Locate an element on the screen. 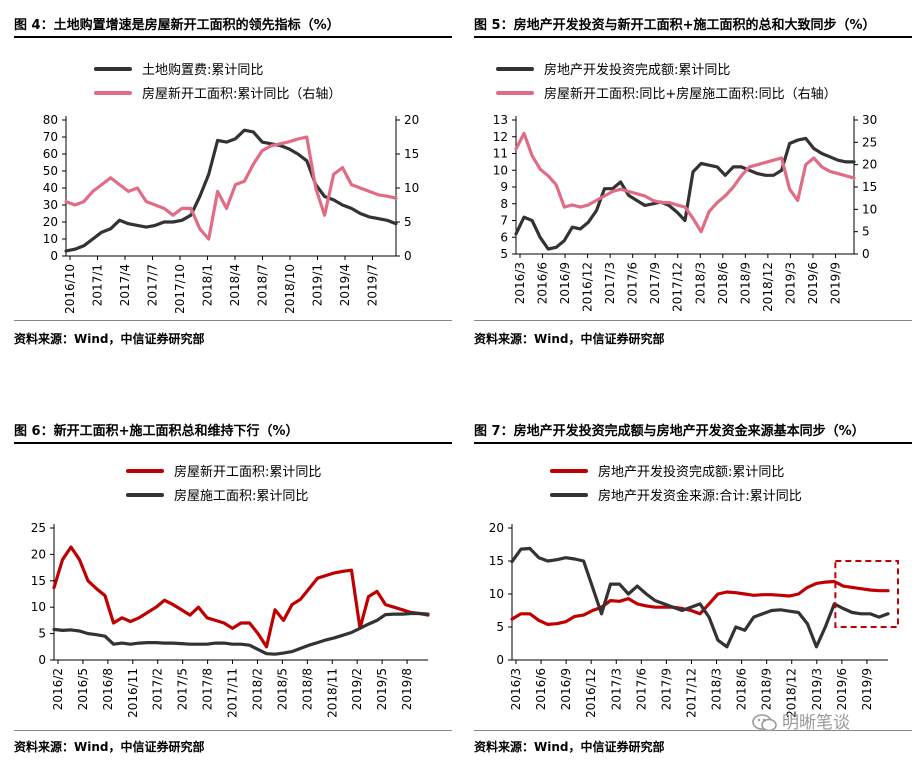 The width and height of the screenshot is (922, 762). x-tick-label: 2018/5 is located at coordinates (282, 689).